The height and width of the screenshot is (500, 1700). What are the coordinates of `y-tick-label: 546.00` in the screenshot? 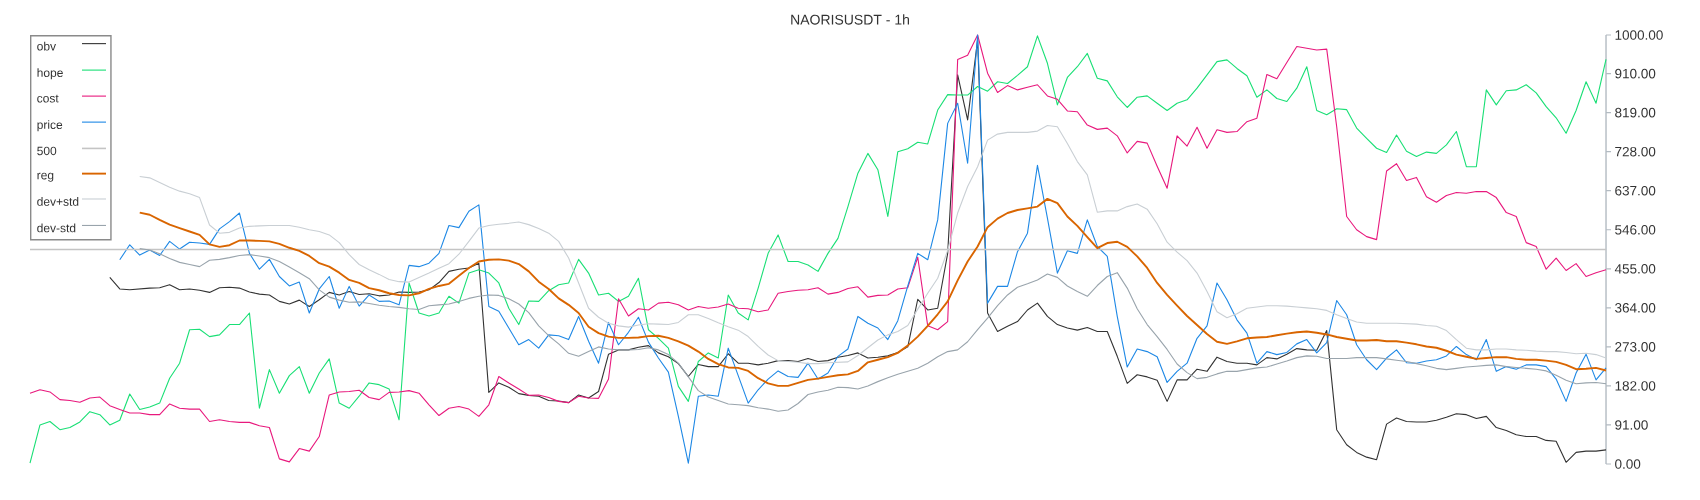 It's located at (1635, 229).